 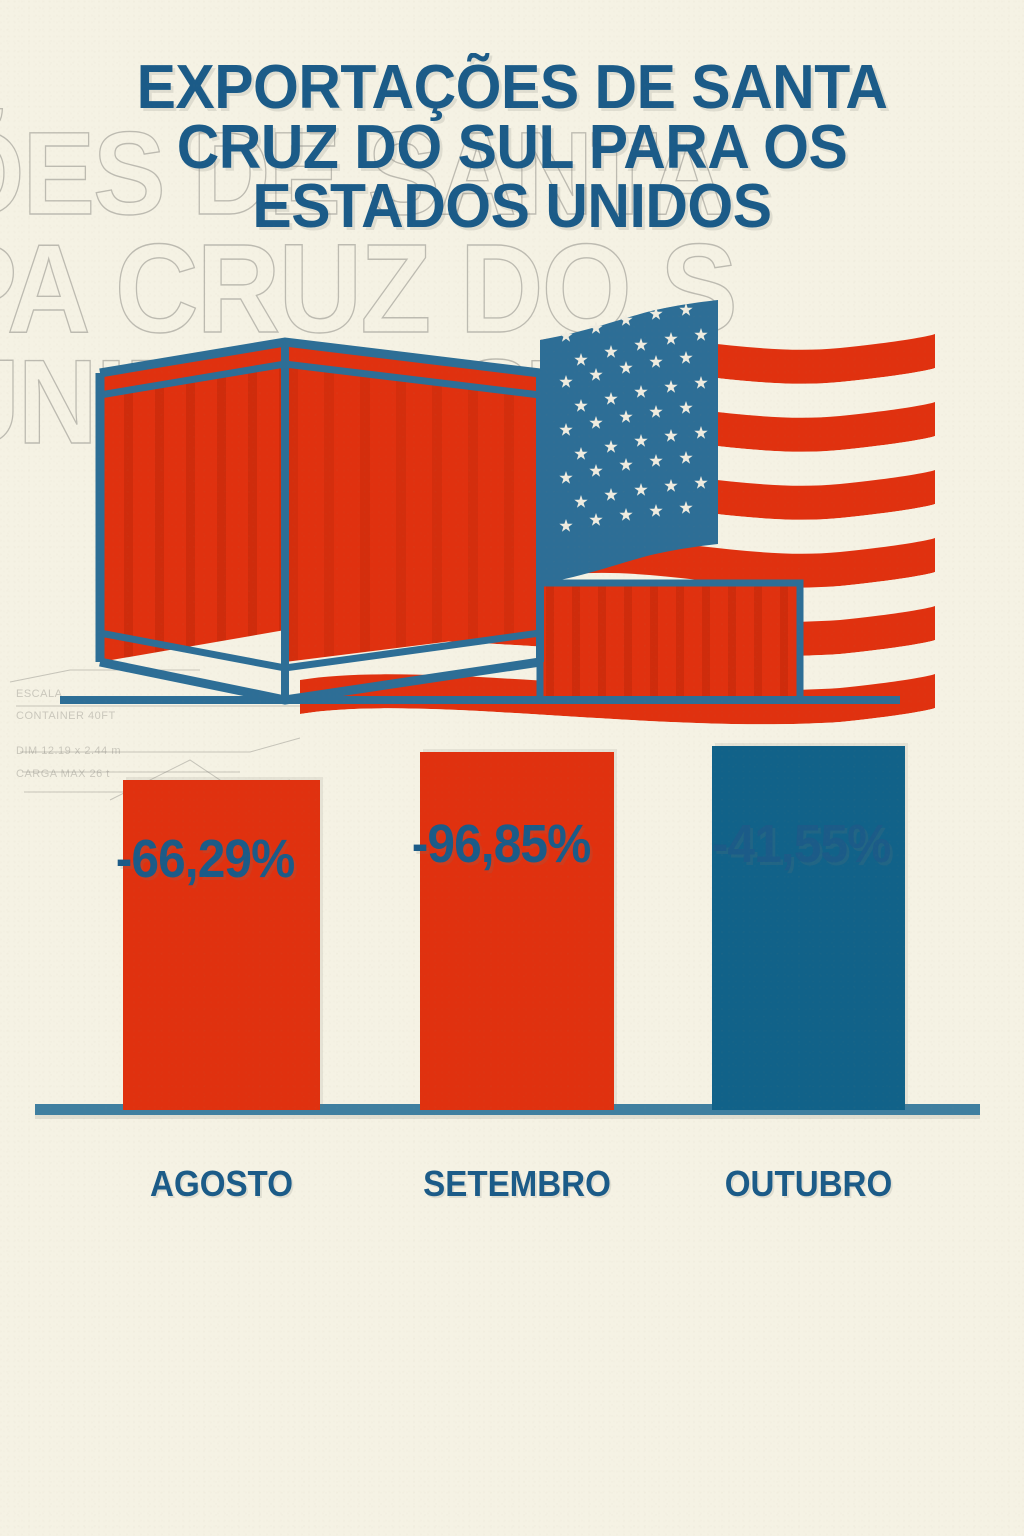 I want to click on tech-note-4: CARGA MAX 26 t, so click(x=63, y=774).